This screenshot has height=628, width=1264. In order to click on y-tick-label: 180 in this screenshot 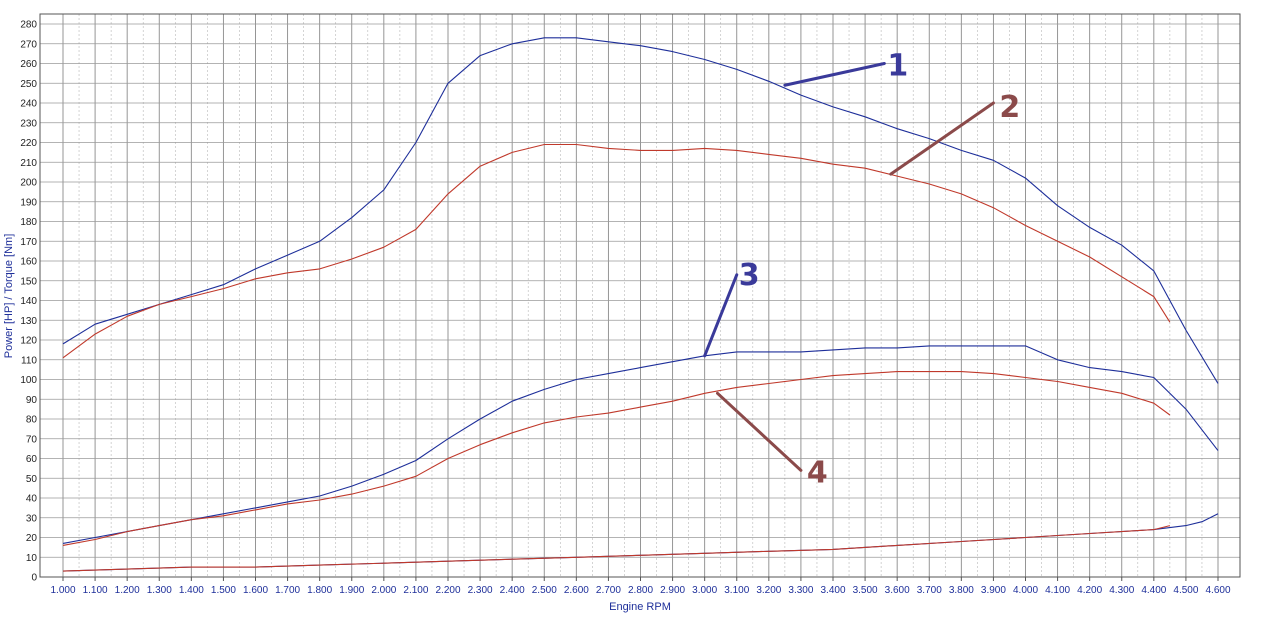, I will do `click(28, 222)`.